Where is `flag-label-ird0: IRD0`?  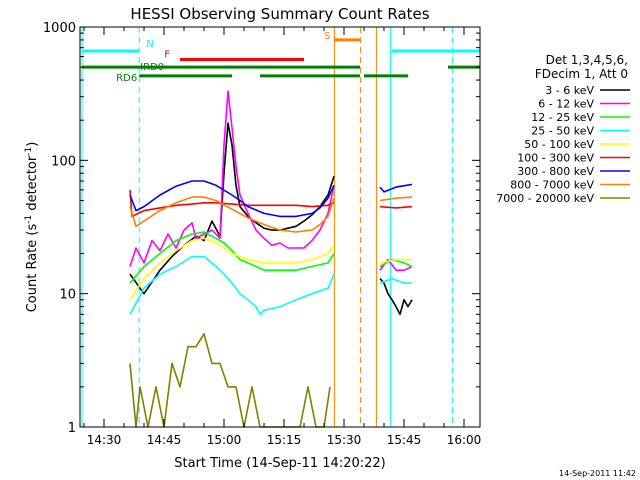 flag-label-ird0: IRD0 is located at coordinates (152, 67).